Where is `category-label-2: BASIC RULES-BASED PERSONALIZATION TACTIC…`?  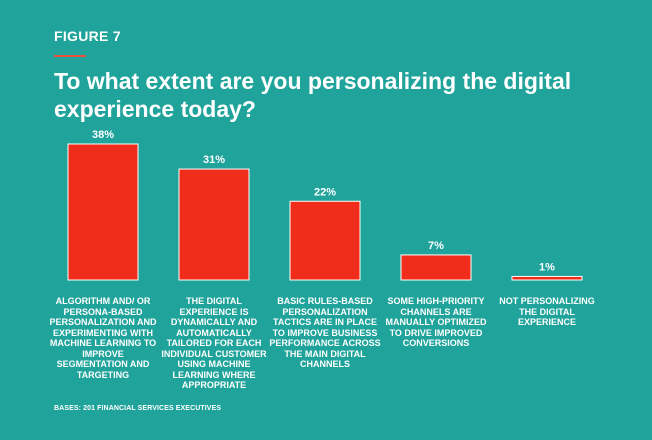
category-label-2: BASIC RULES-BASED PERSONALIZATION TACTIC… is located at coordinates (325, 332).